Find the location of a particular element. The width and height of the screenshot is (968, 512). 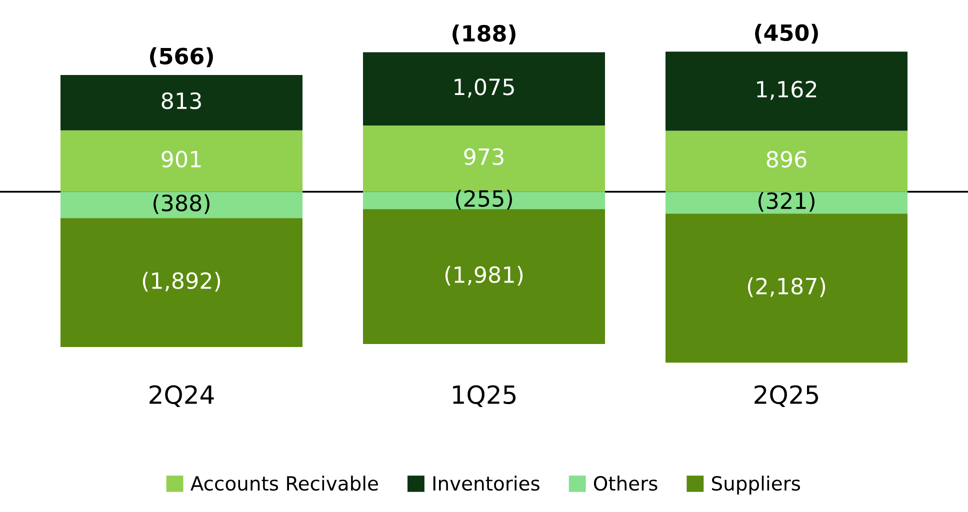

data-label: (1,892) is located at coordinates (181, 282).